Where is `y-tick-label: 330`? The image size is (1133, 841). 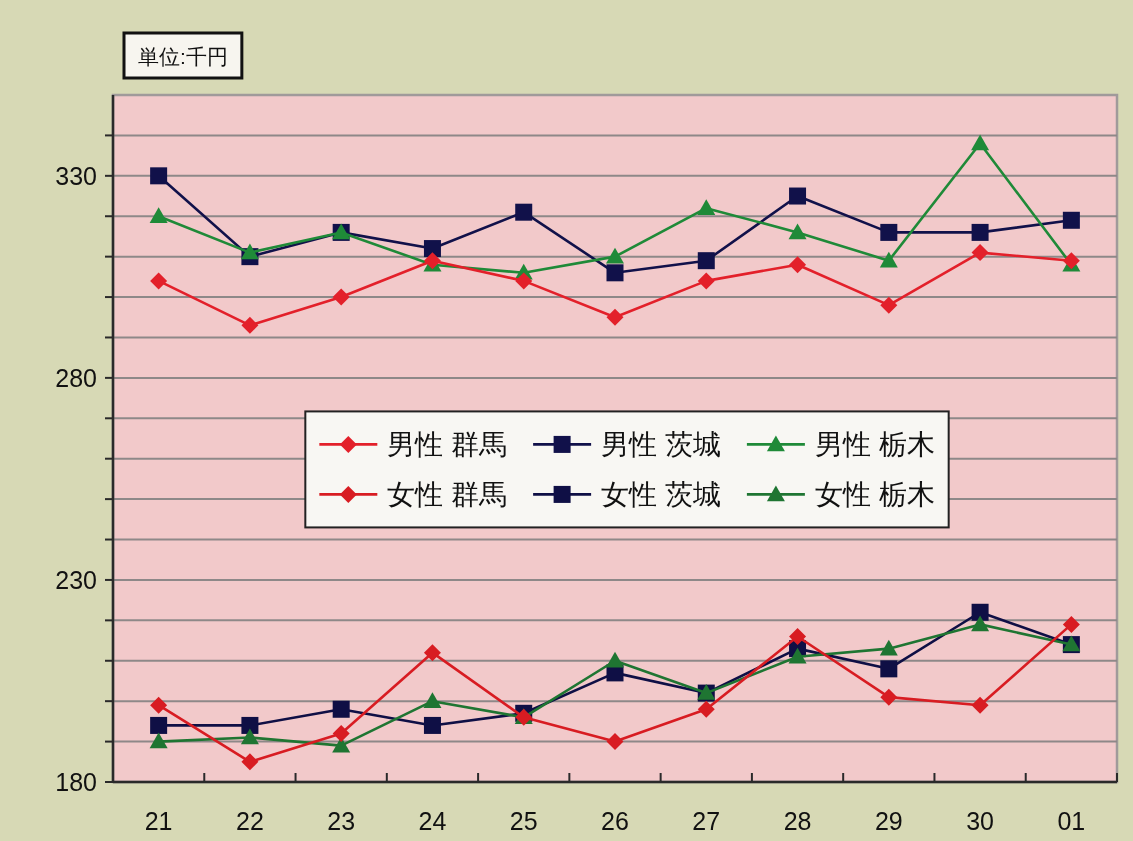 y-tick-label: 330 is located at coordinates (76, 175).